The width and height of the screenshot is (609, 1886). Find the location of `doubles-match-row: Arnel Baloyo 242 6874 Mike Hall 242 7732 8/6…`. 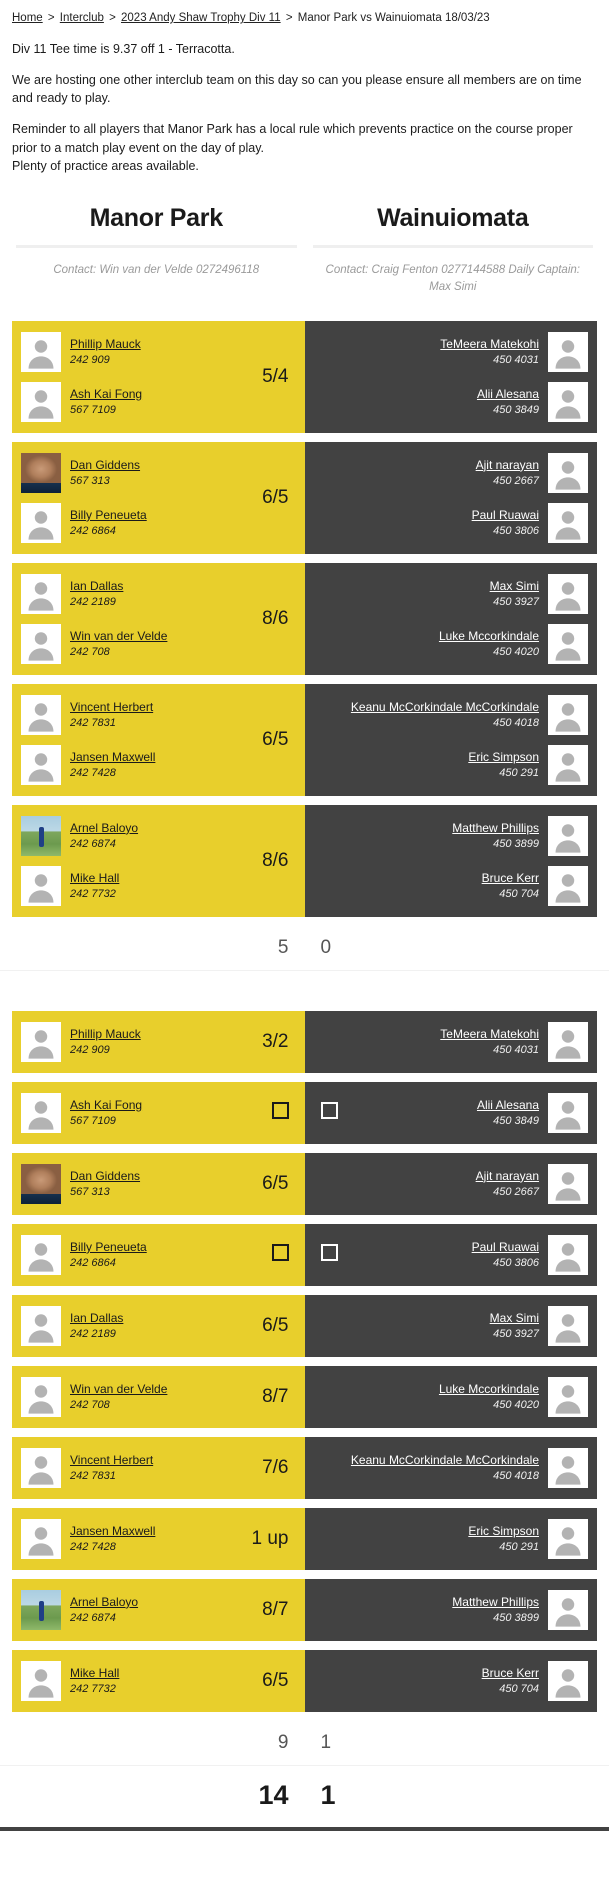

doubles-match-row: Arnel Baloyo 242 6874 Mike Hall 242 7732 8/6… is located at coordinates (304, 861).